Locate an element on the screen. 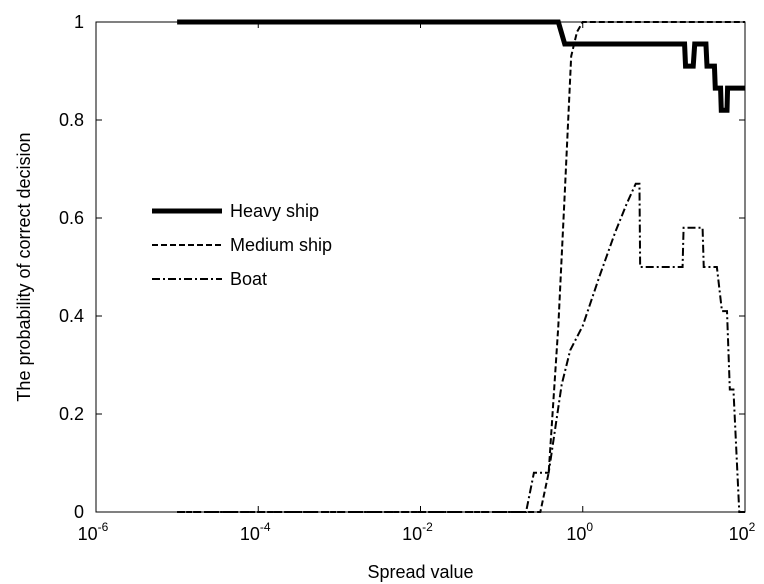 The width and height of the screenshot is (764, 584). x-tick-label: 10⁰ is located at coordinates (579, 532).